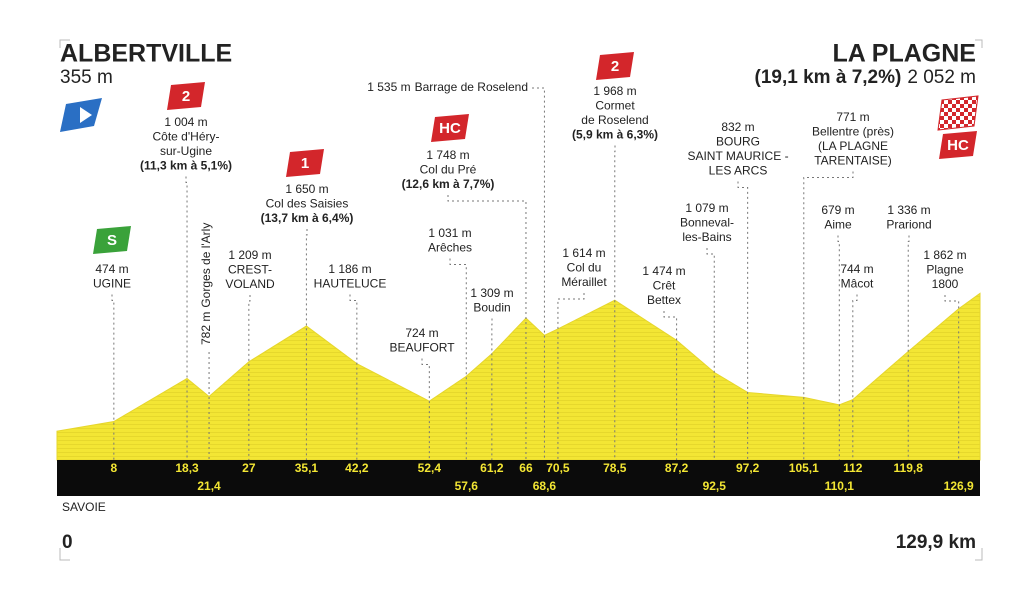  I want to click on elevation-label: 474 m, so click(111, 269).